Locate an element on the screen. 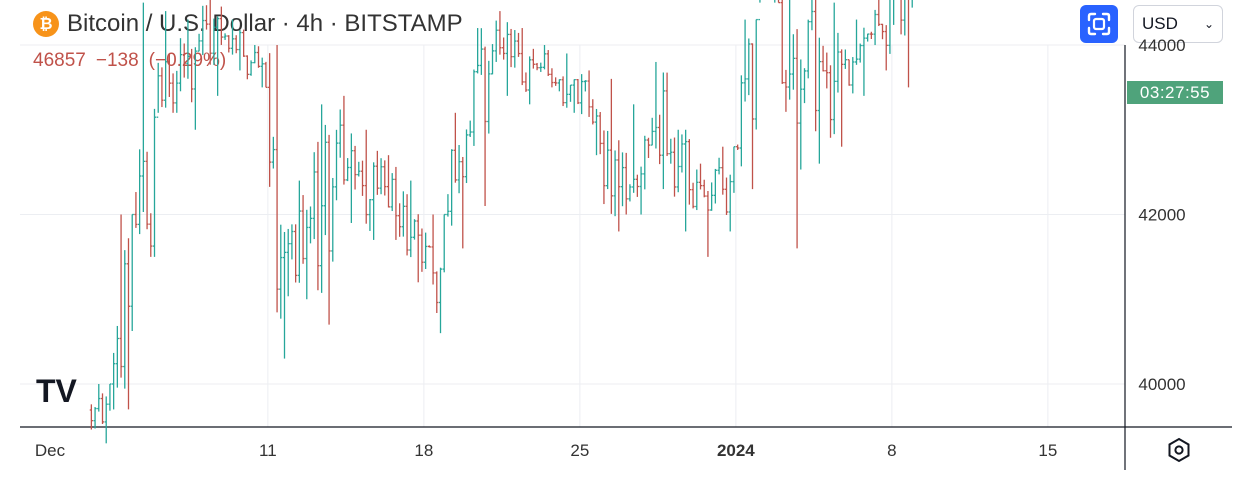  x-tick-label: Dec is located at coordinates (50, 450).